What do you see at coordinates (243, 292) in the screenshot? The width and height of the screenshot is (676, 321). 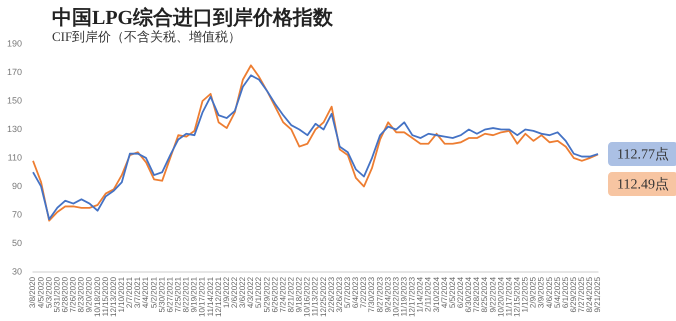 I see `x-tick-label: 3/6/2022` at bounding box center [243, 292].